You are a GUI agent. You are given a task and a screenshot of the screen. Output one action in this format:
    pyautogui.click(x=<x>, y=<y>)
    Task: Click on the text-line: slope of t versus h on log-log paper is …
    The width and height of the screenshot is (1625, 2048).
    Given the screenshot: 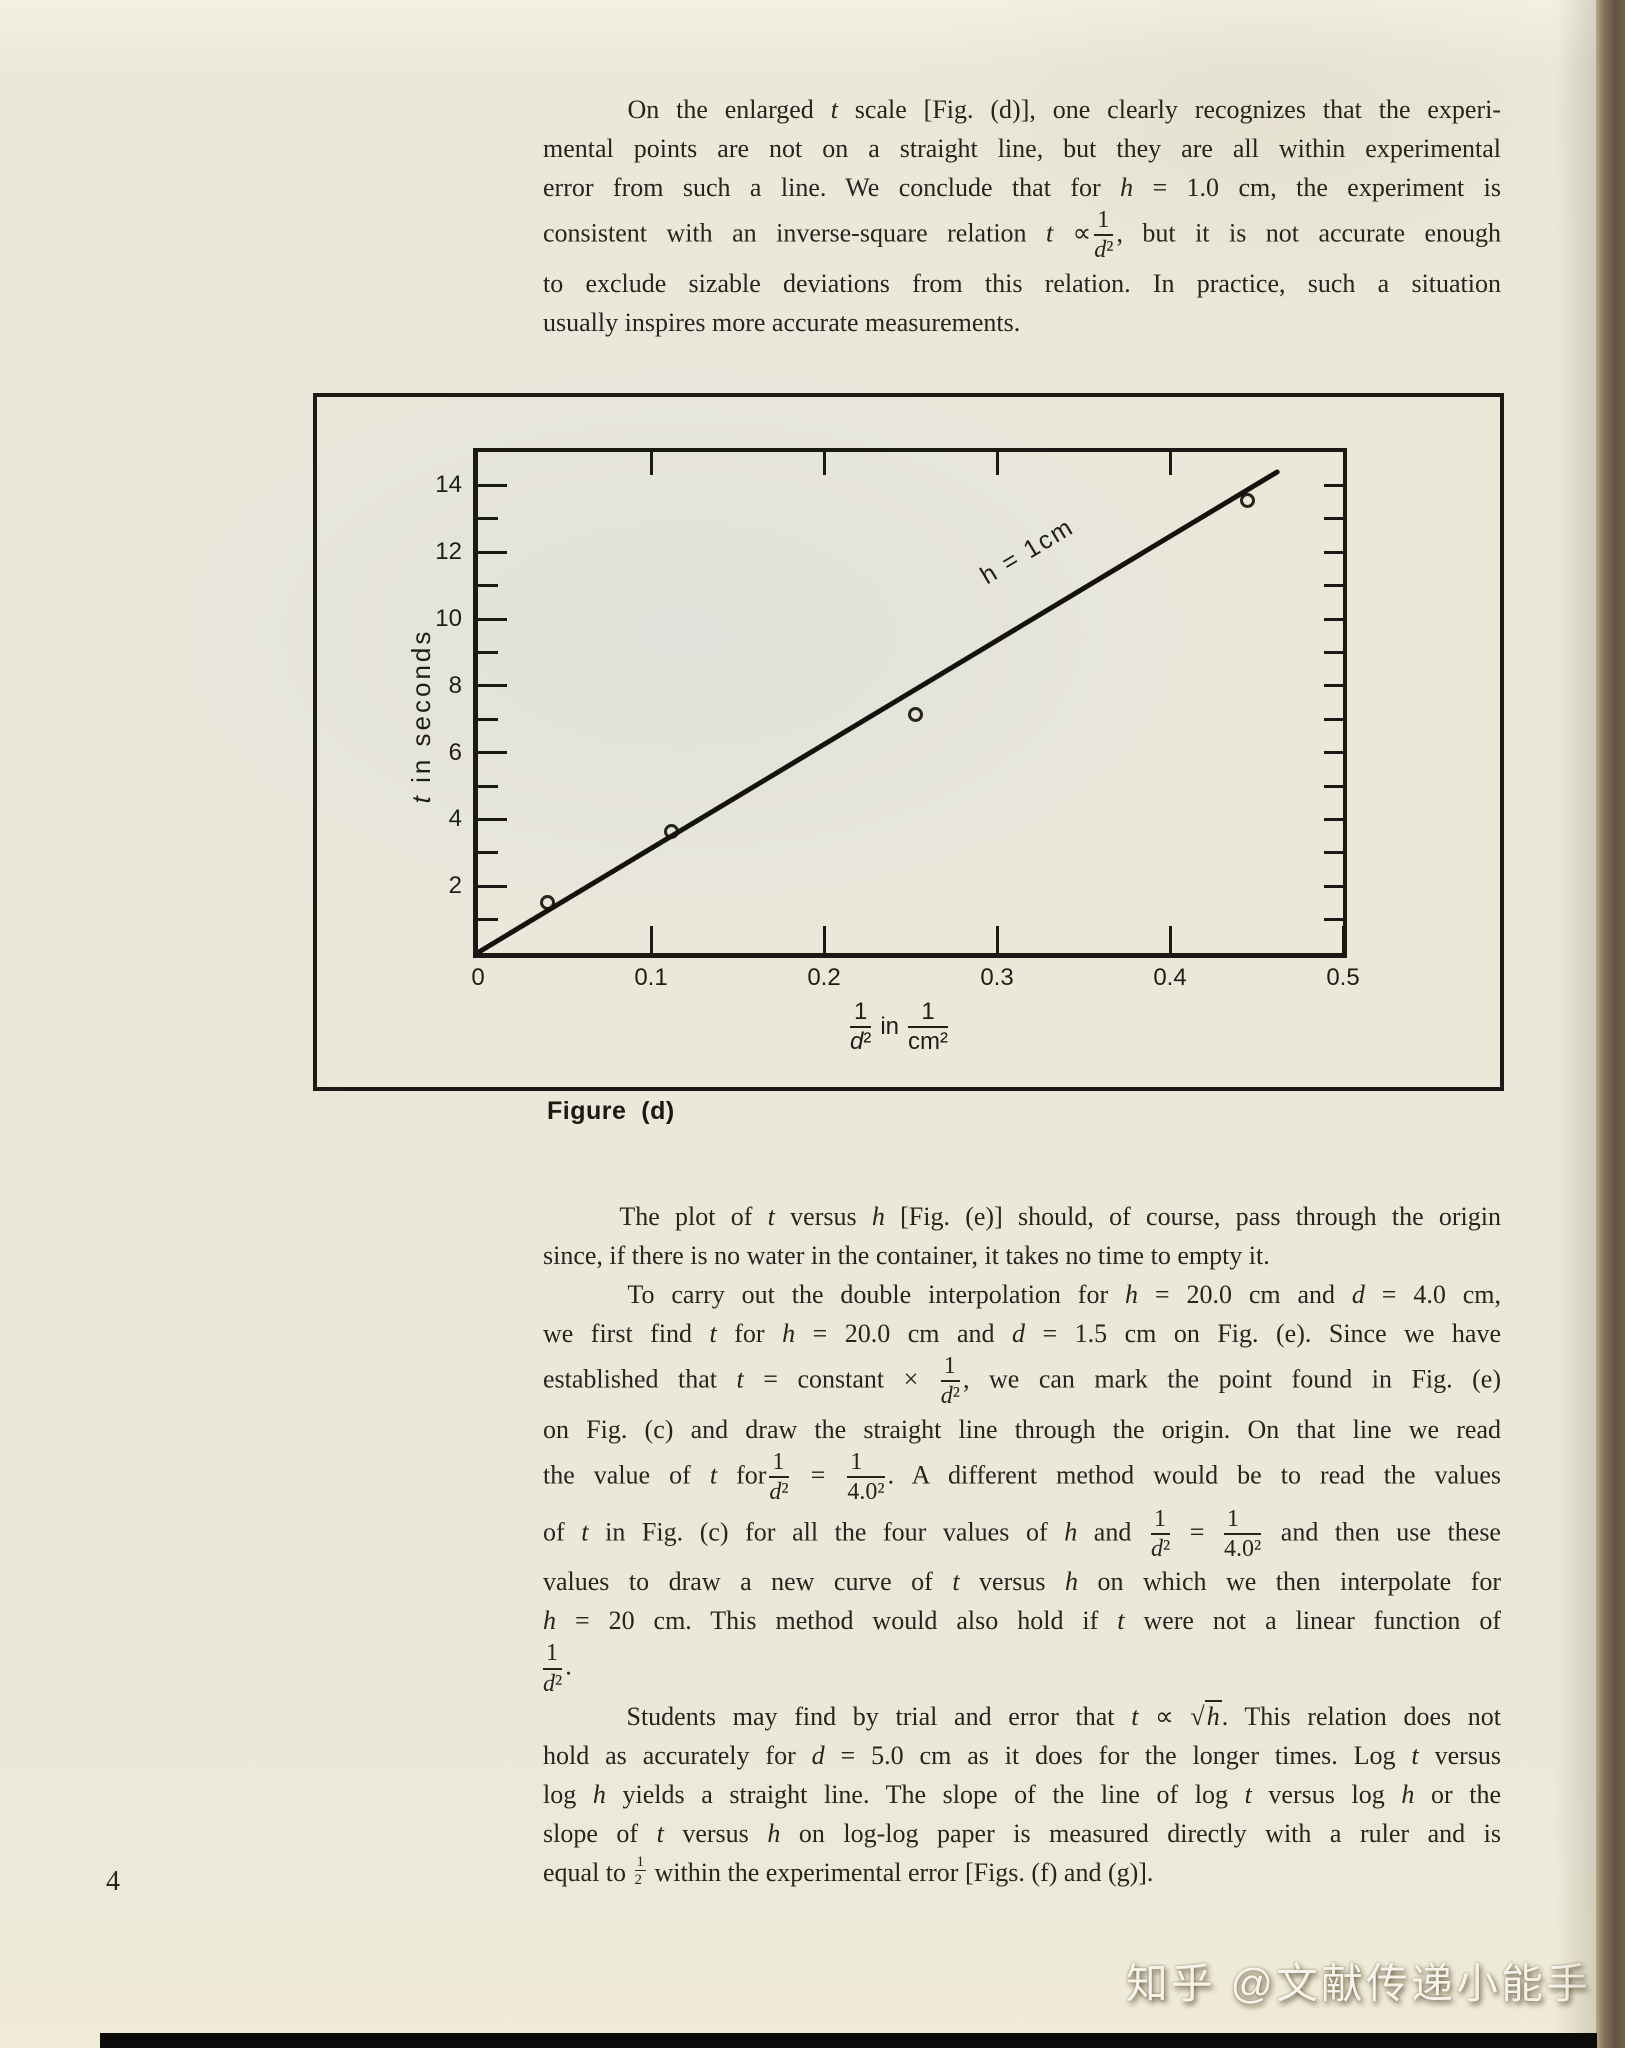 What is the action you would take?
    pyautogui.click(x=1022, y=1834)
    